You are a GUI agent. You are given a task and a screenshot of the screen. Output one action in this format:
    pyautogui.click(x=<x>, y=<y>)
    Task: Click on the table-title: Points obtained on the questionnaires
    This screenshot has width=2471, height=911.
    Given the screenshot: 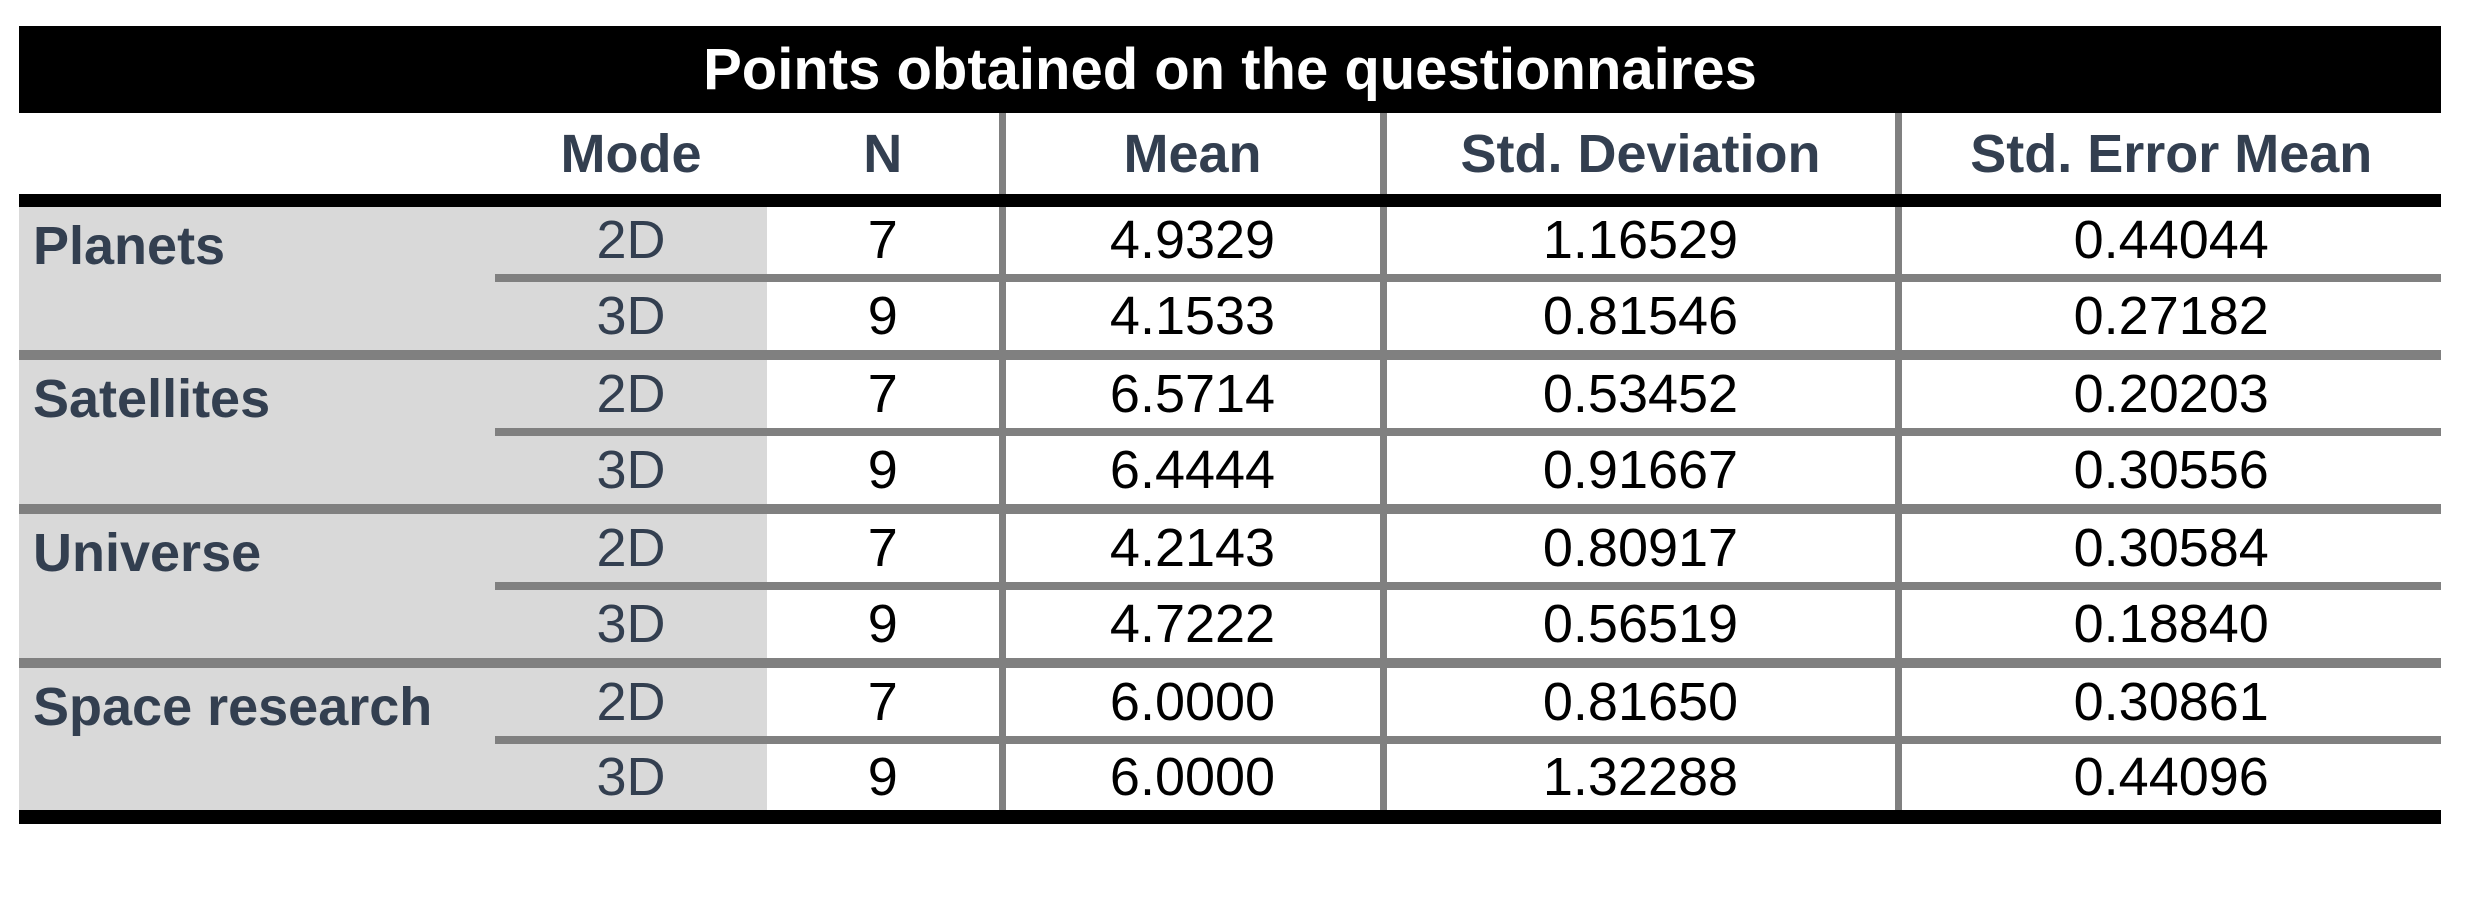 What is the action you would take?
    pyautogui.click(x=1230, y=69)
    